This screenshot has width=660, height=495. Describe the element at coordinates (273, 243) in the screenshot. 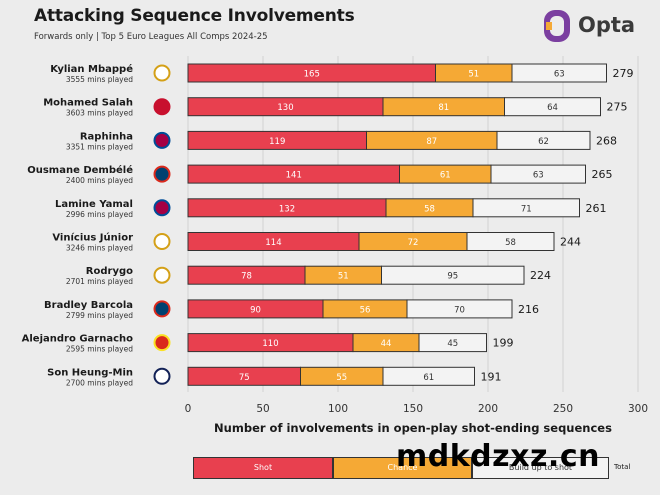

I see `shot-value-label: 114` at that location.